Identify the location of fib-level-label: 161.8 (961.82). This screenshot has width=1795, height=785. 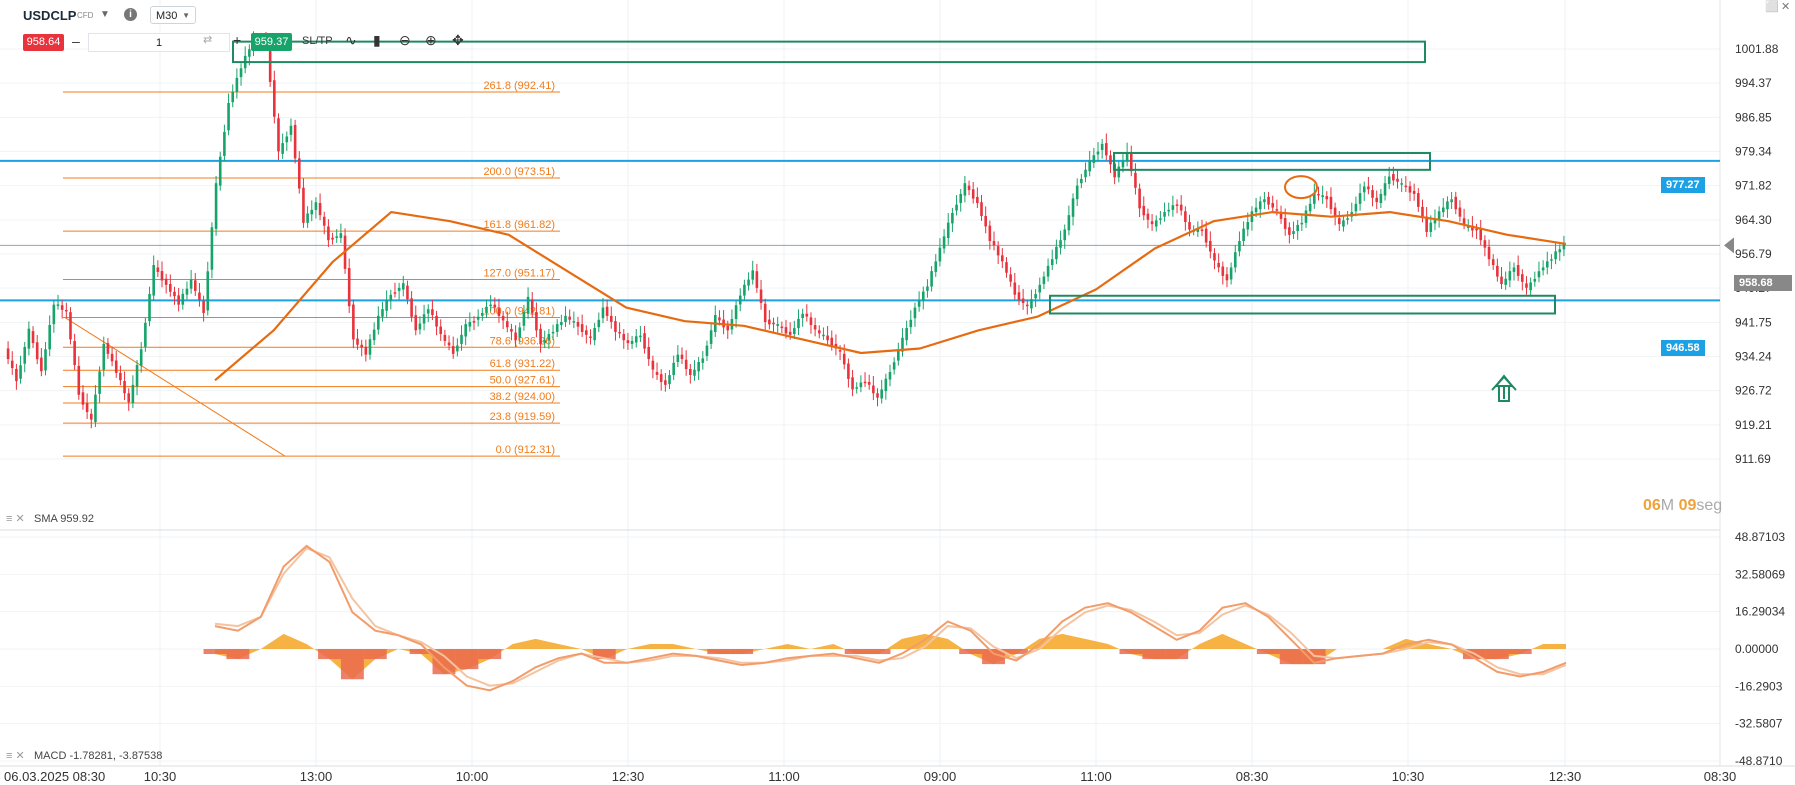
(519, 225).